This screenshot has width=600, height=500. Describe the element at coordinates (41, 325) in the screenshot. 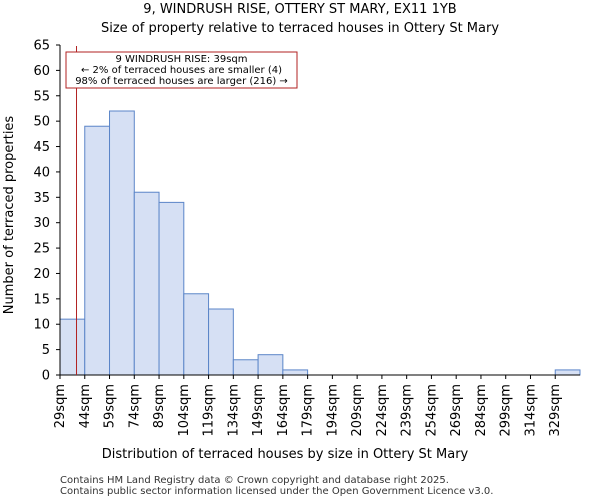

I see `y-tick-label: 10` at that location.